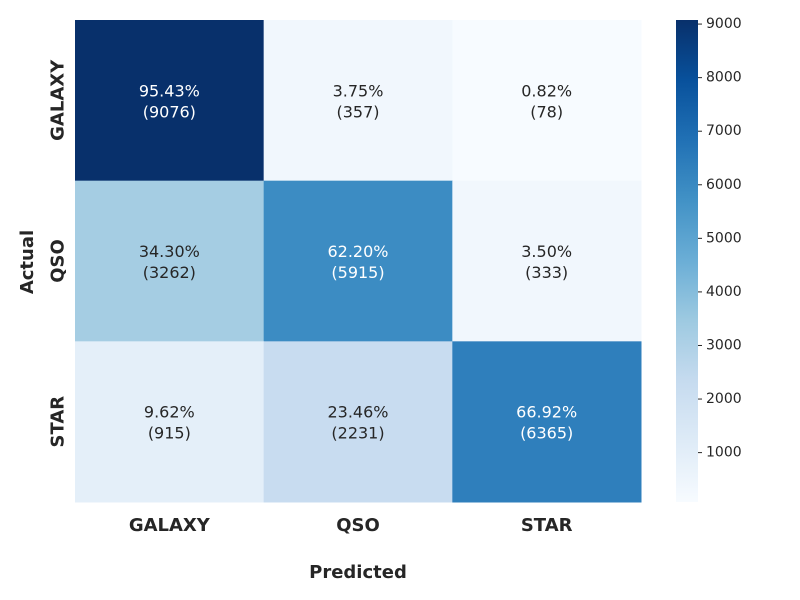  I want to click on x-axis-label: Predicted, so click(358, 572).